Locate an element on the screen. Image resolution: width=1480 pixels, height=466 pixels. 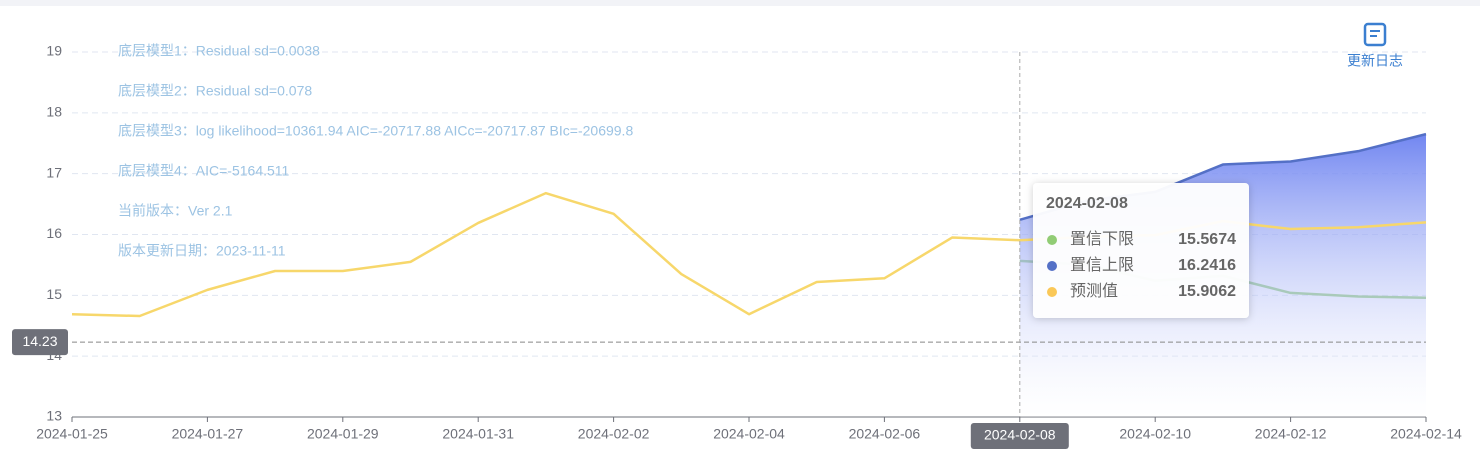
tooltip-value: 16.2416 is located at coordinates (1207, 265).